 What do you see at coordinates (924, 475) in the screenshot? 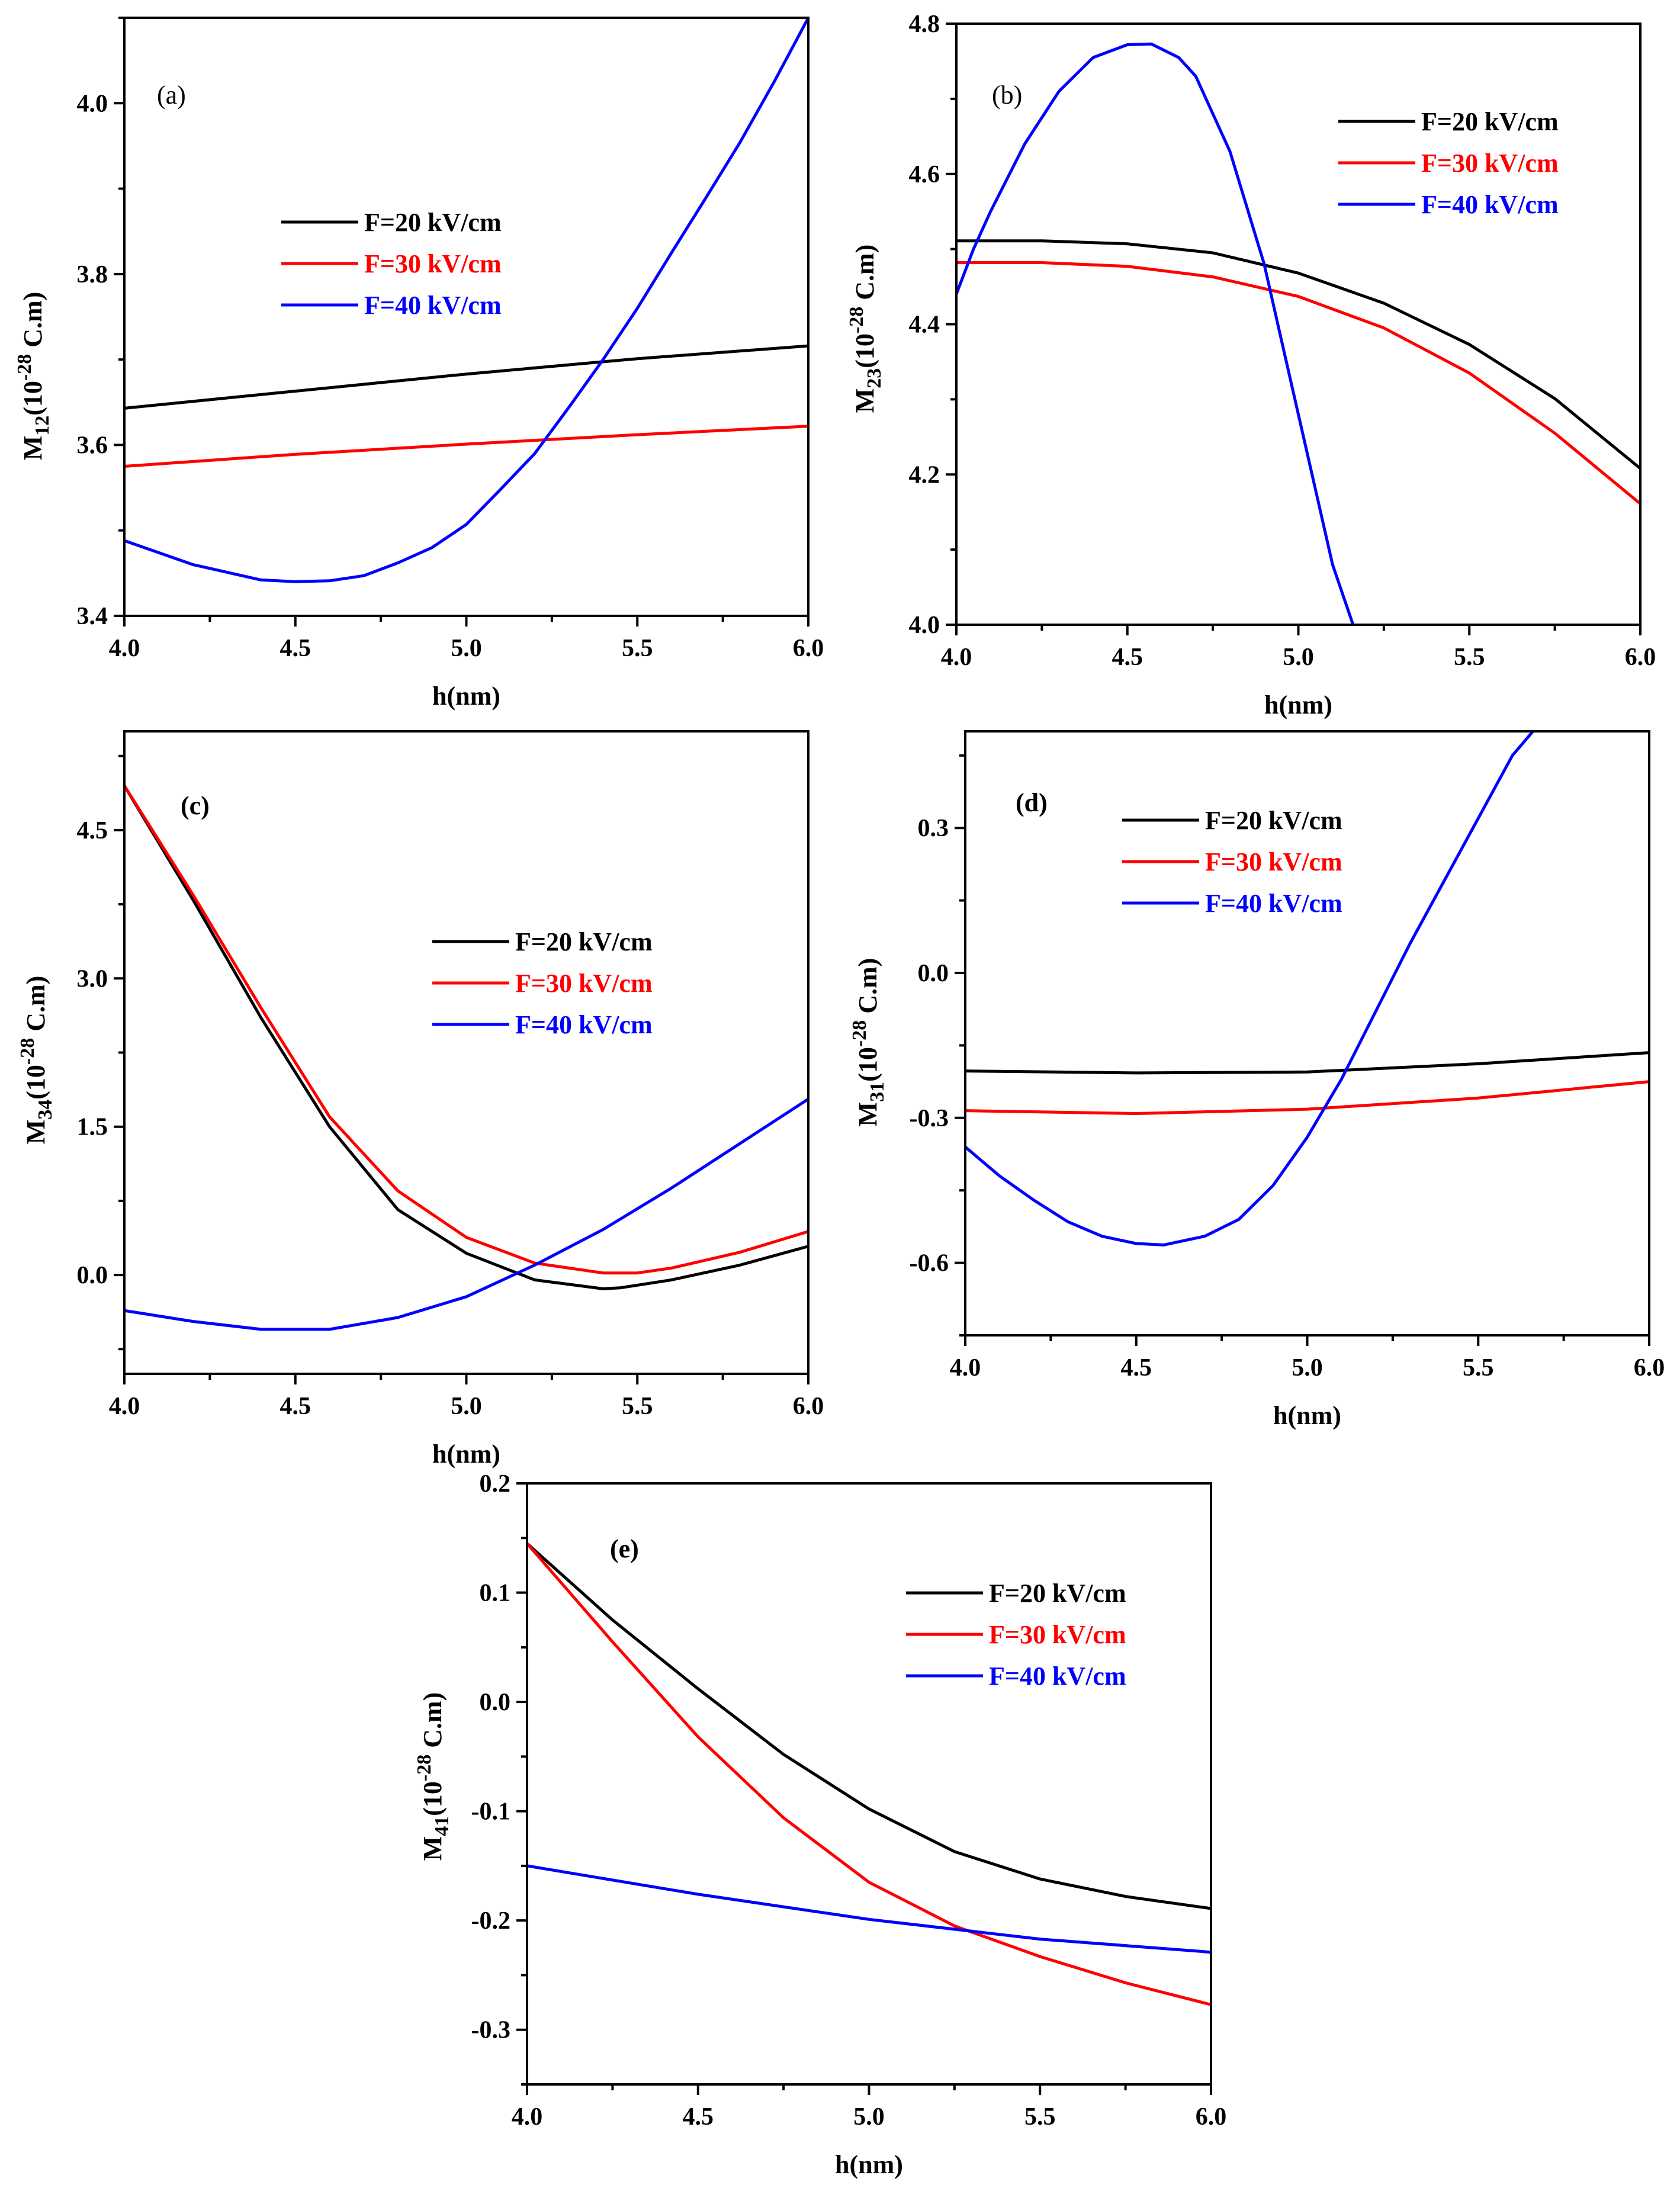
I see `y-tick-label: 4.2` at bounding box center [924, 475].